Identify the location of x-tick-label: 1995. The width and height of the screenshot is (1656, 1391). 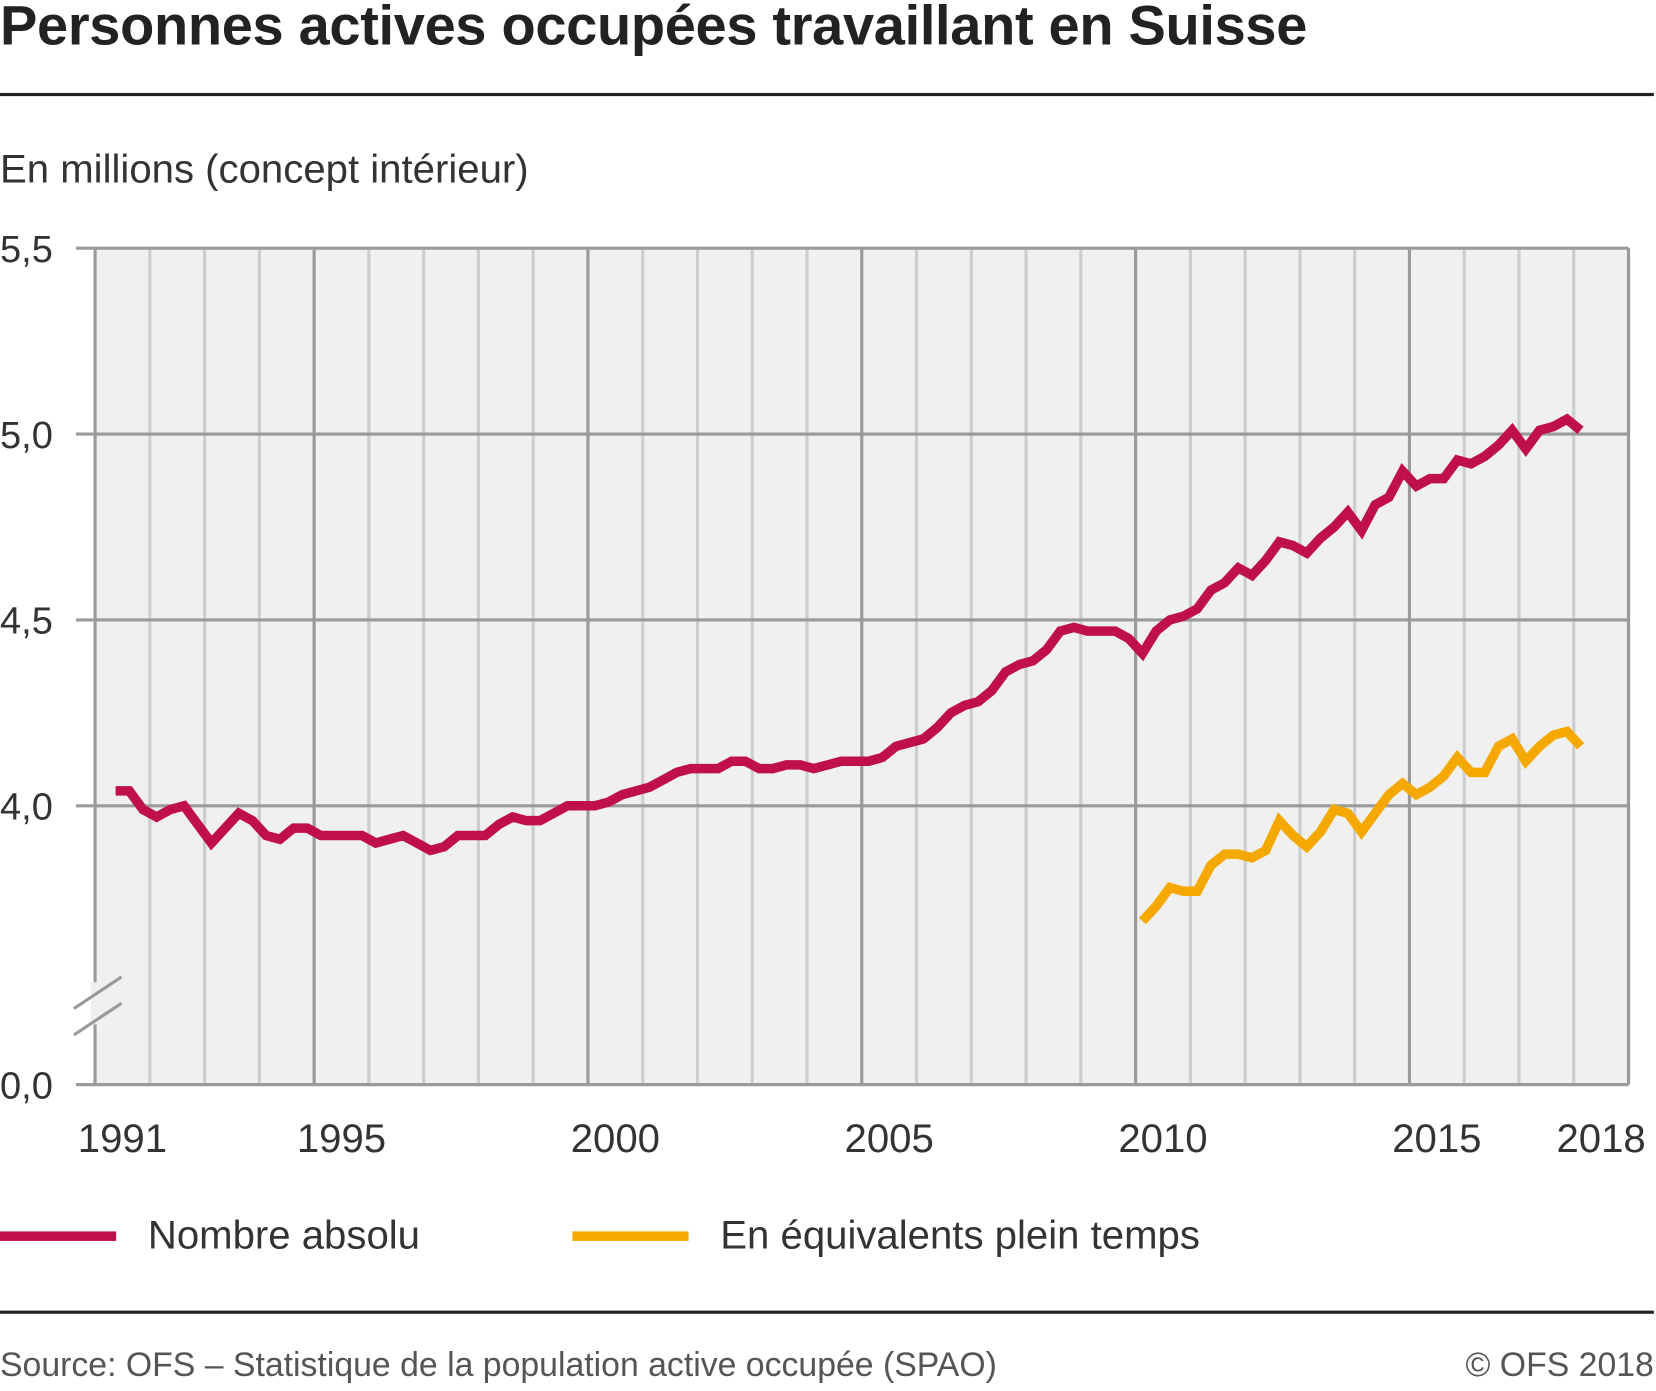
(341, 1138).